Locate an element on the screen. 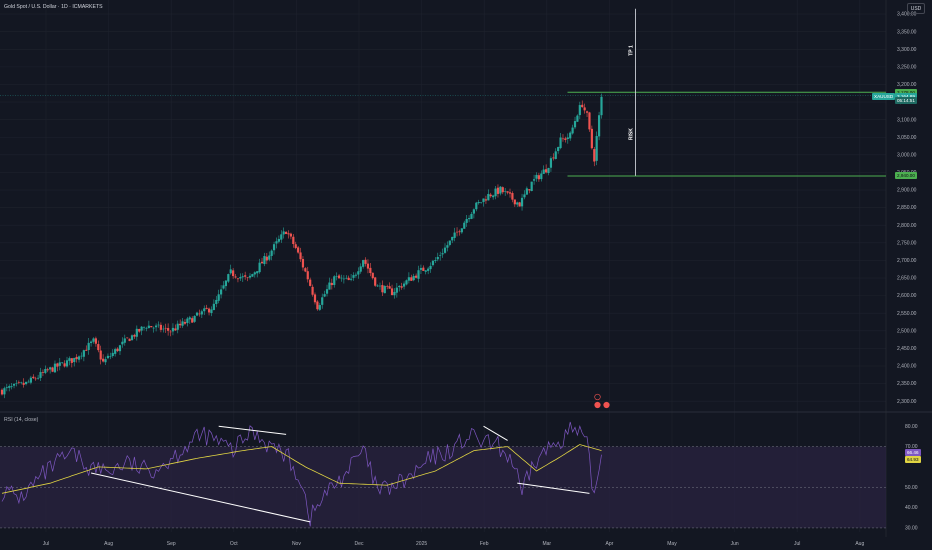 Image resolution: width=932 pixels, height=550 pixels. event-icons is located at coordinates (602, 401).